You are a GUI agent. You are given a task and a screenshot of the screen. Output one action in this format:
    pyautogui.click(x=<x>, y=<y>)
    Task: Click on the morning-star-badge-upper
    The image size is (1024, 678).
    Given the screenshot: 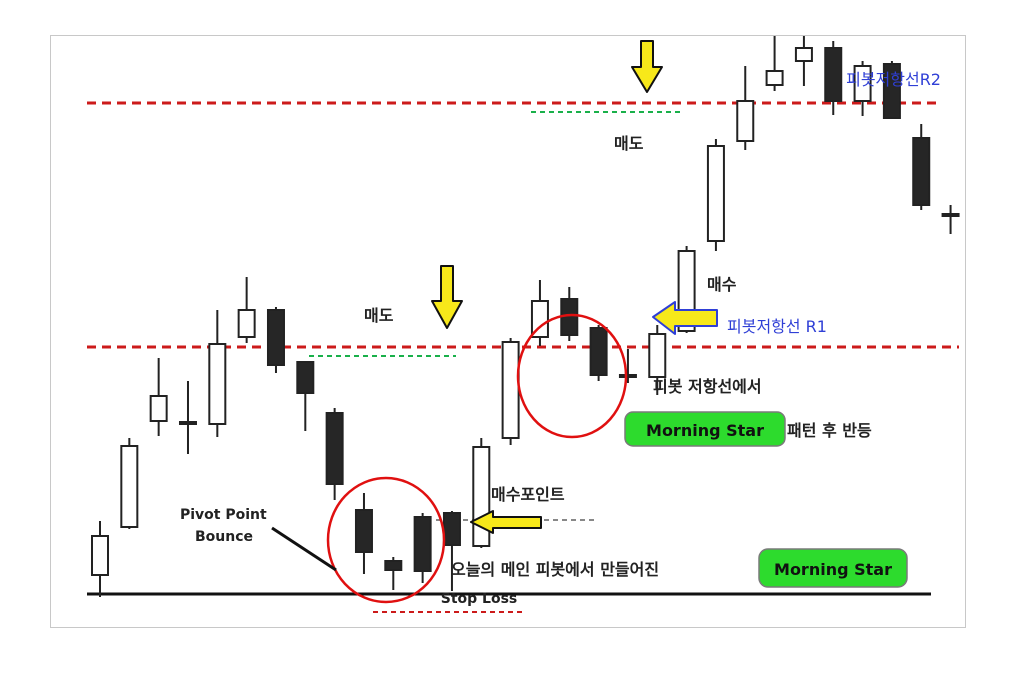 What is the action you would take?
    pyautogui.click(x=705, y=429)
    